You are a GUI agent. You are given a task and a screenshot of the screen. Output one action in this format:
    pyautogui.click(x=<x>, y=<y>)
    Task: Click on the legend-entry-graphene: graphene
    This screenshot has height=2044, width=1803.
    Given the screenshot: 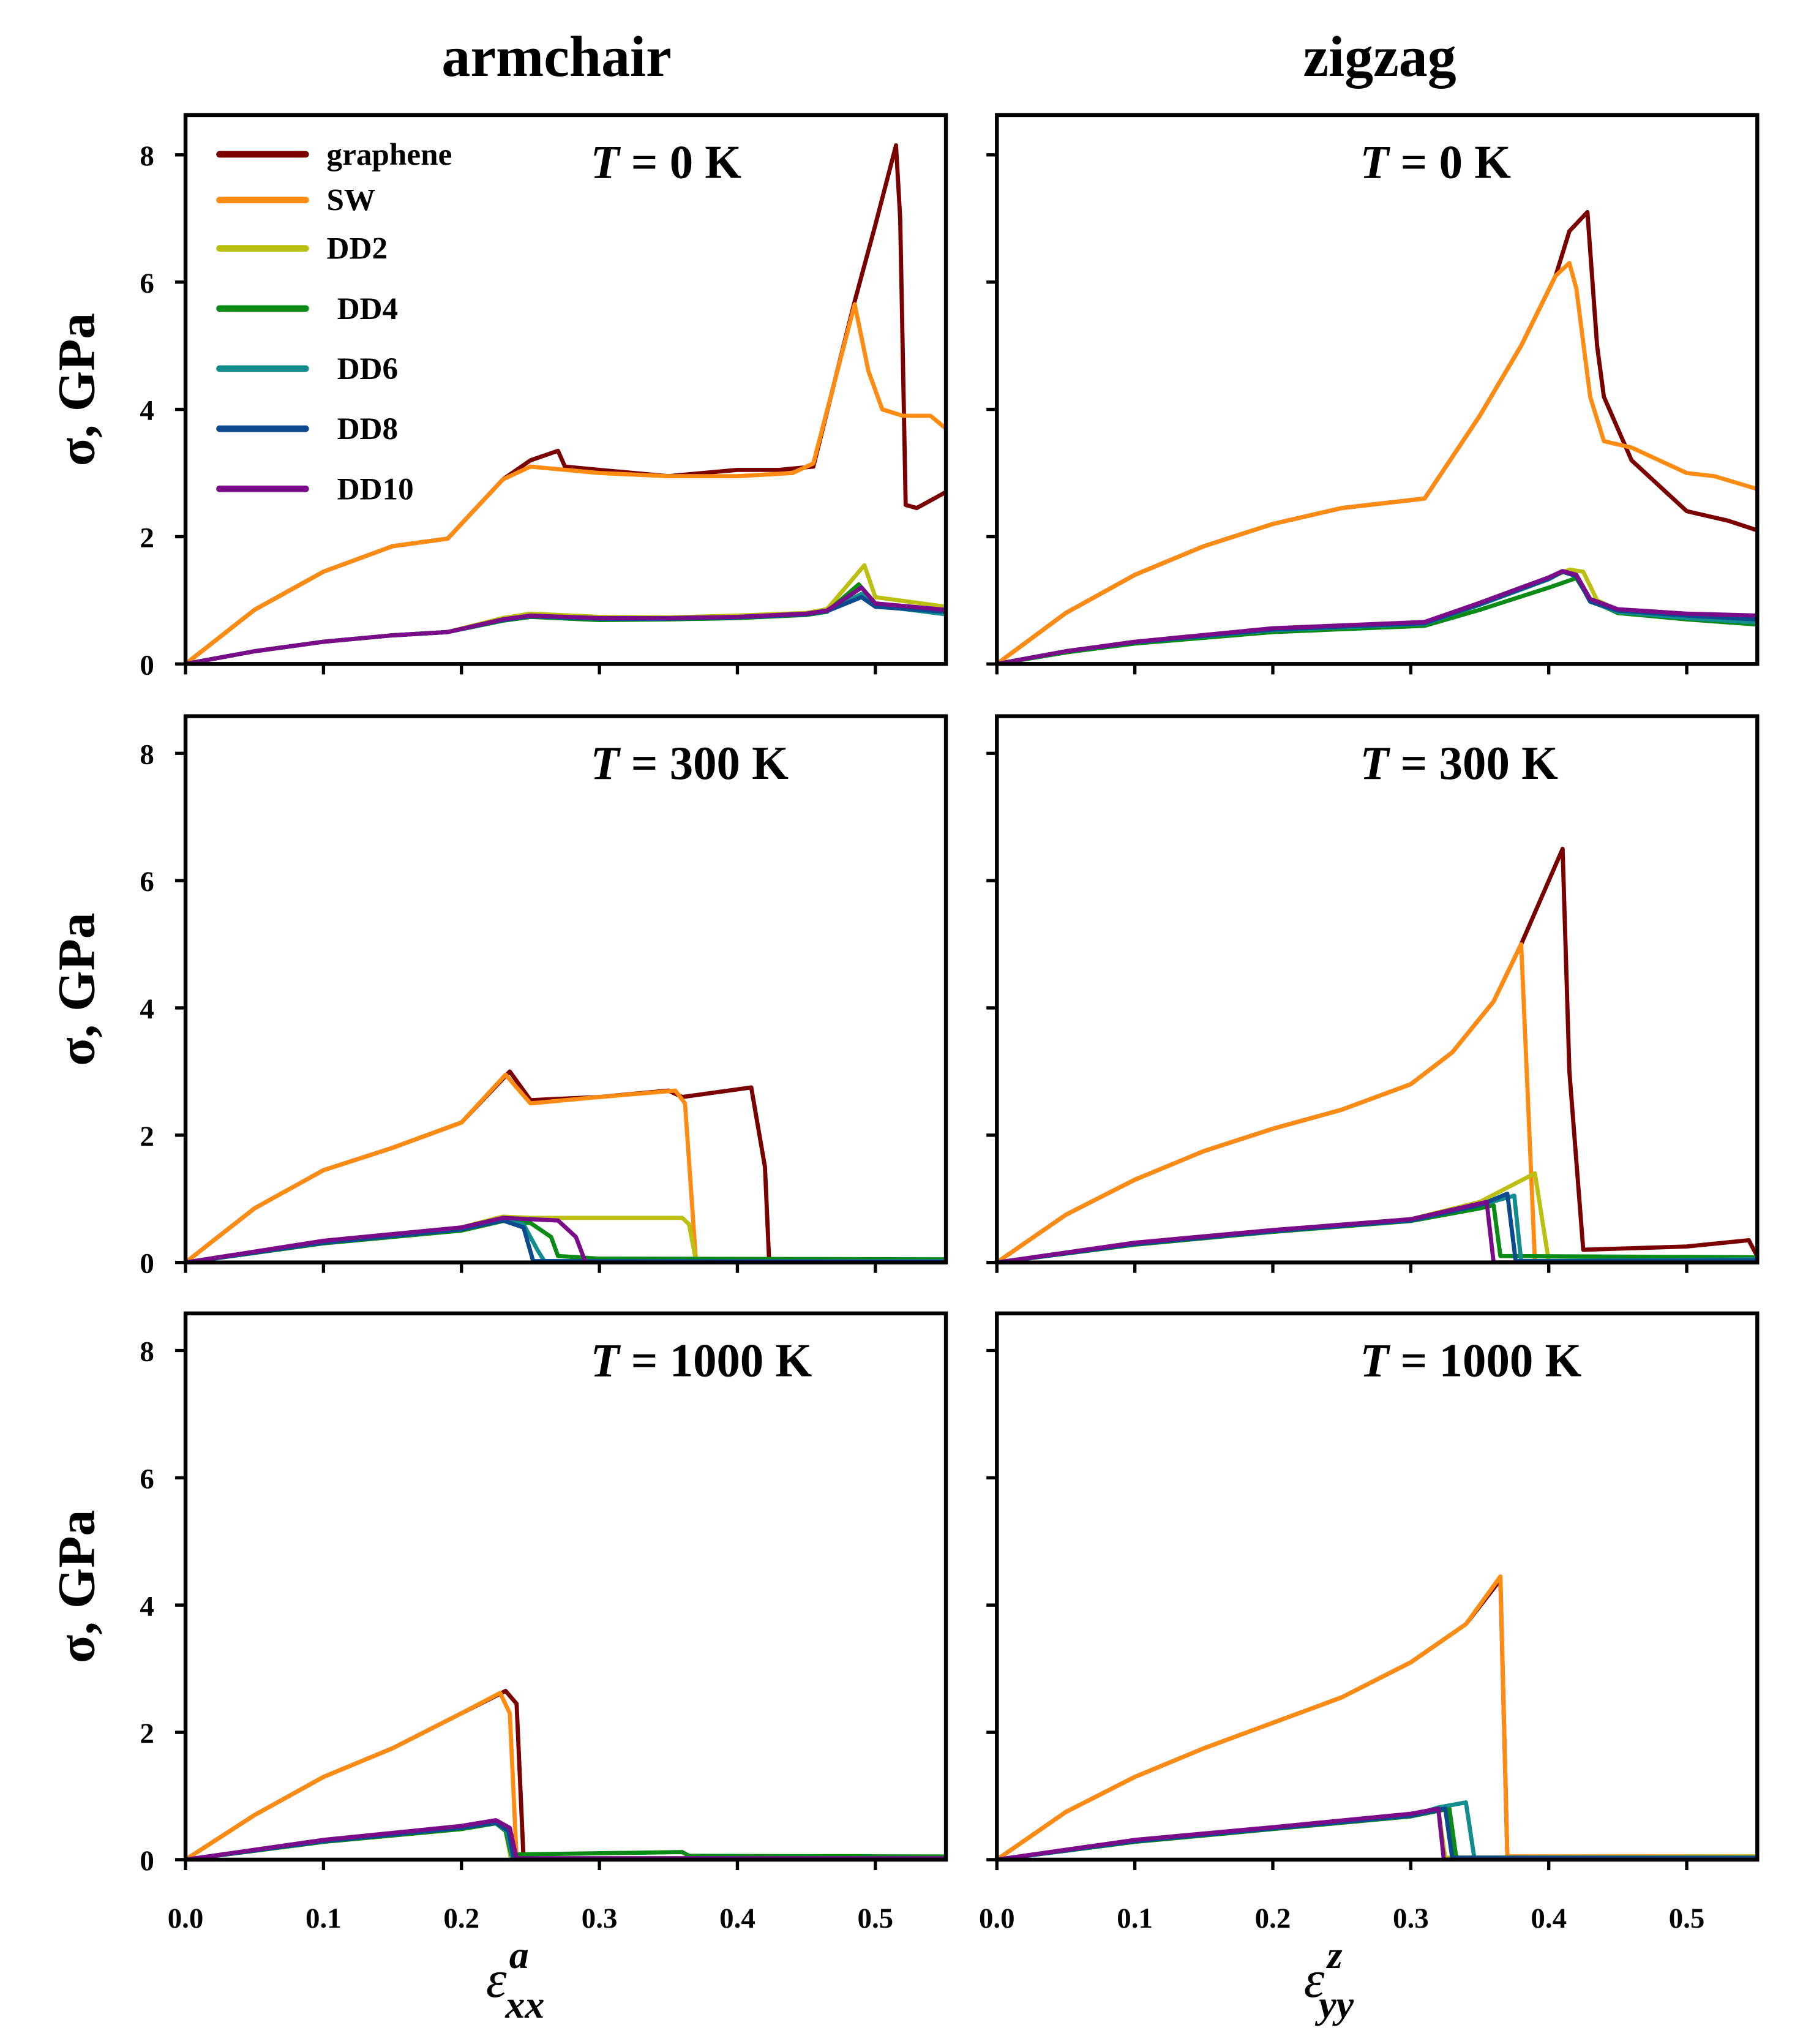 What is the action you would take?
    pyautogui.click(x=334, y=154)
    